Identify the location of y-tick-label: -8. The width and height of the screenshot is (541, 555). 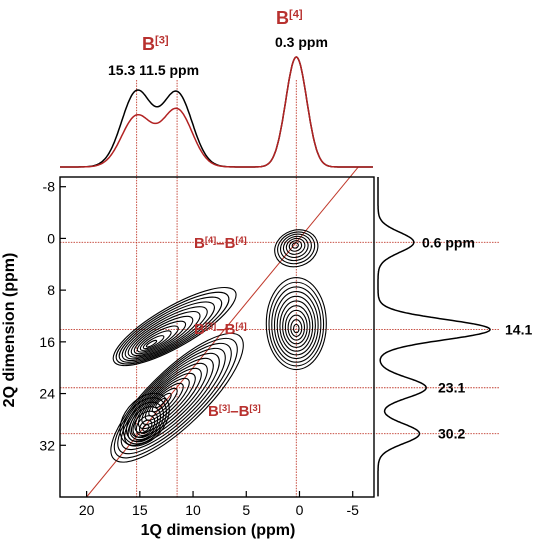
(49, 187).